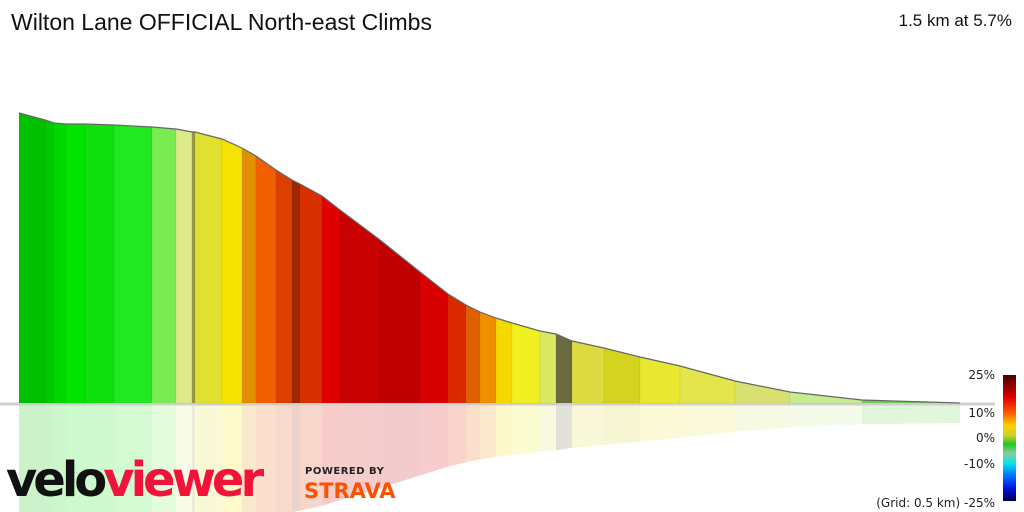  I want to click on legend-grid-note: (Grid: 0.5 km) -25%, so click(935, 503).